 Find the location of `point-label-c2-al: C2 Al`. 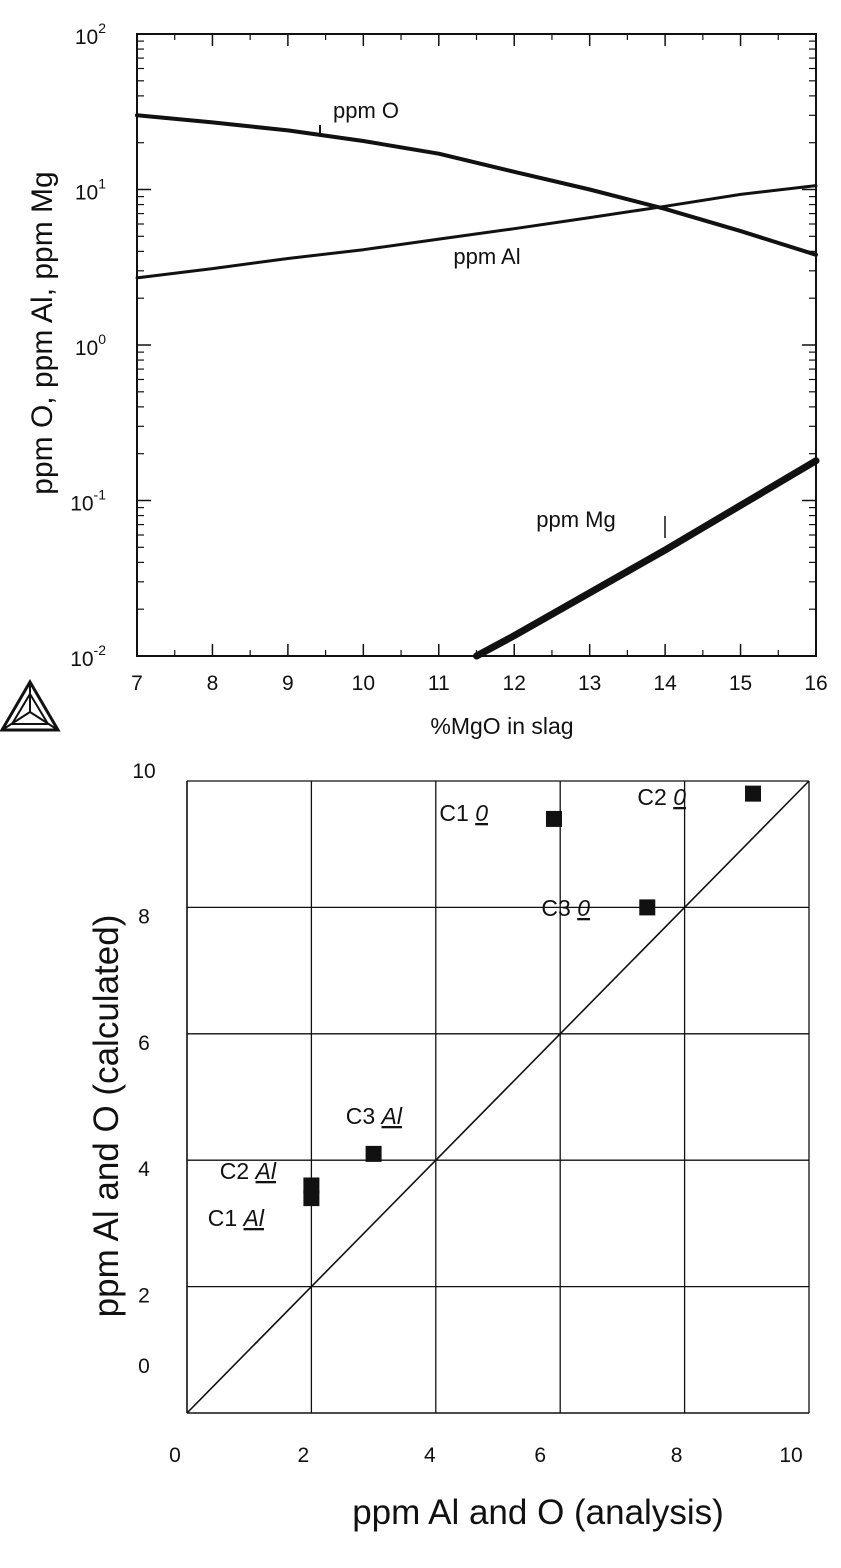

point-label-c2-al: C2 Al is located at coordinates (248, 1171).